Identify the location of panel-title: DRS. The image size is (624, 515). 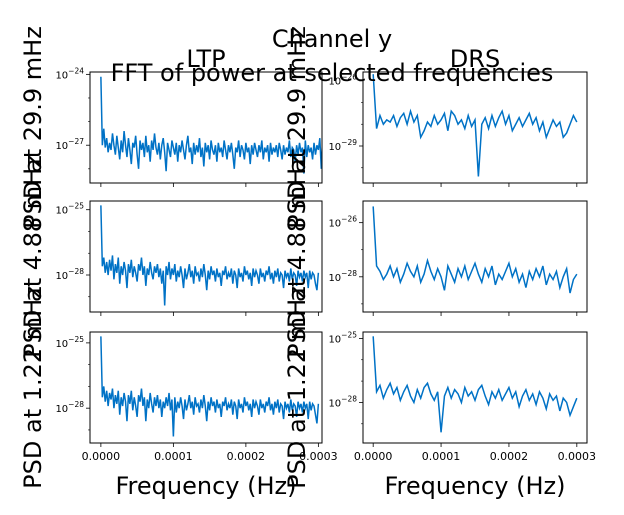
(475, 59).